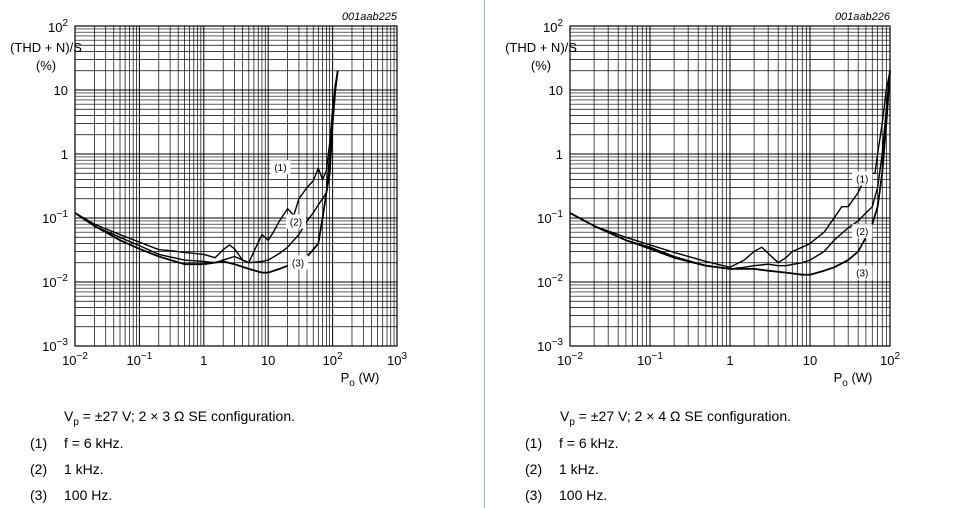 This screenshot has width=959, height=508. Describe the element at coordinates (397, 359) in the screenshot. I see `x-tick-label: 10³` at that location.